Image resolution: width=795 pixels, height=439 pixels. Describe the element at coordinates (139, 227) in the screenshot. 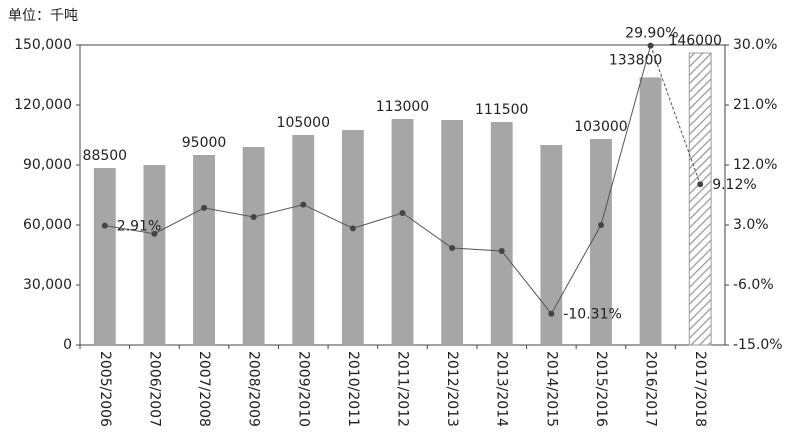

I see `line-value-label: 2.91%` at that location.